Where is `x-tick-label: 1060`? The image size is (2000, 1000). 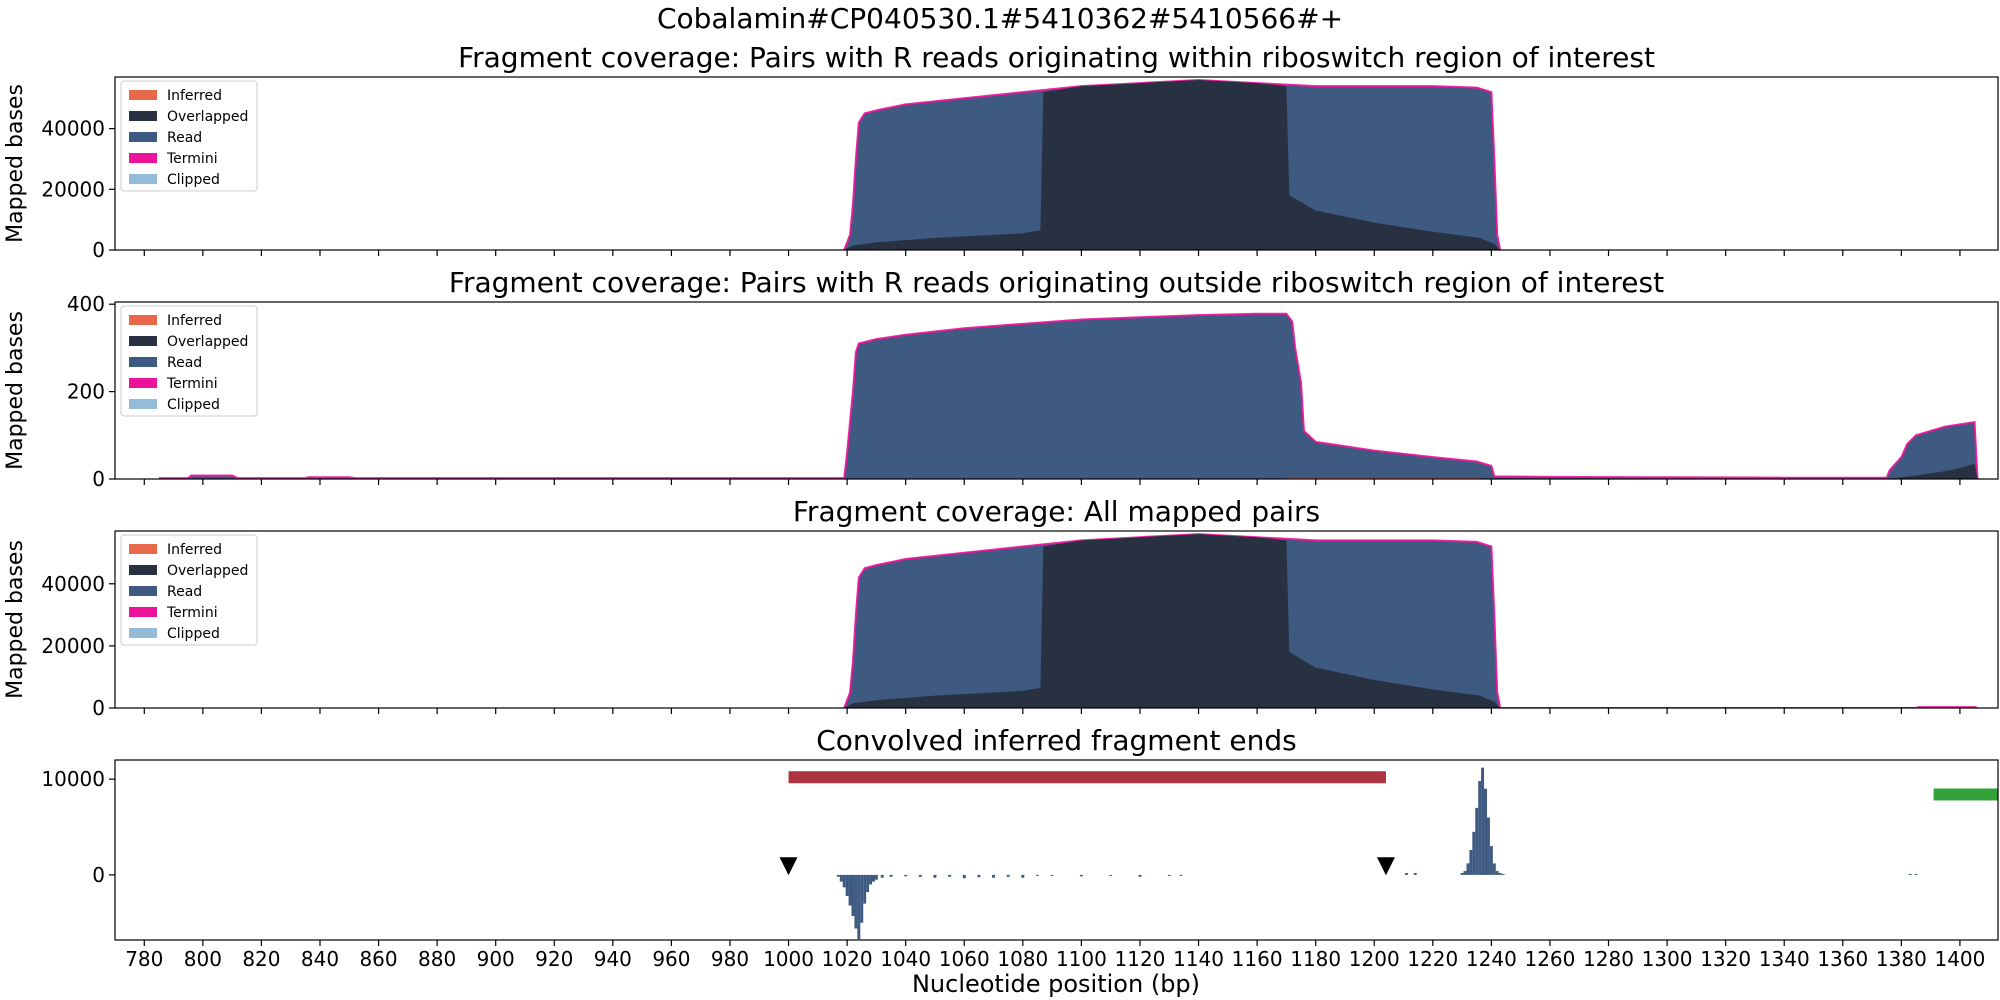 x-tick-label: 1060 is located at coordinates (964, 959).